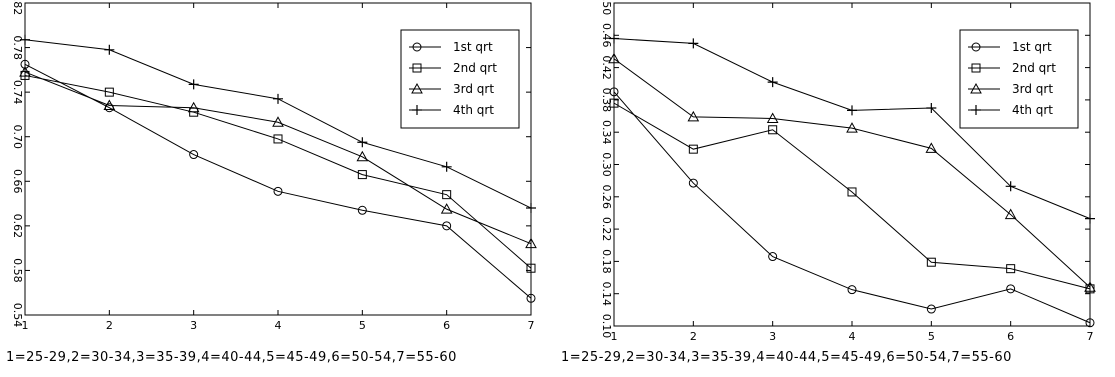 The width and height of the screenshot is (1115, 377). Describe the element at coordinates (606, 35) in the screenshot. I see `y-tick-label: 0.46` at that location.